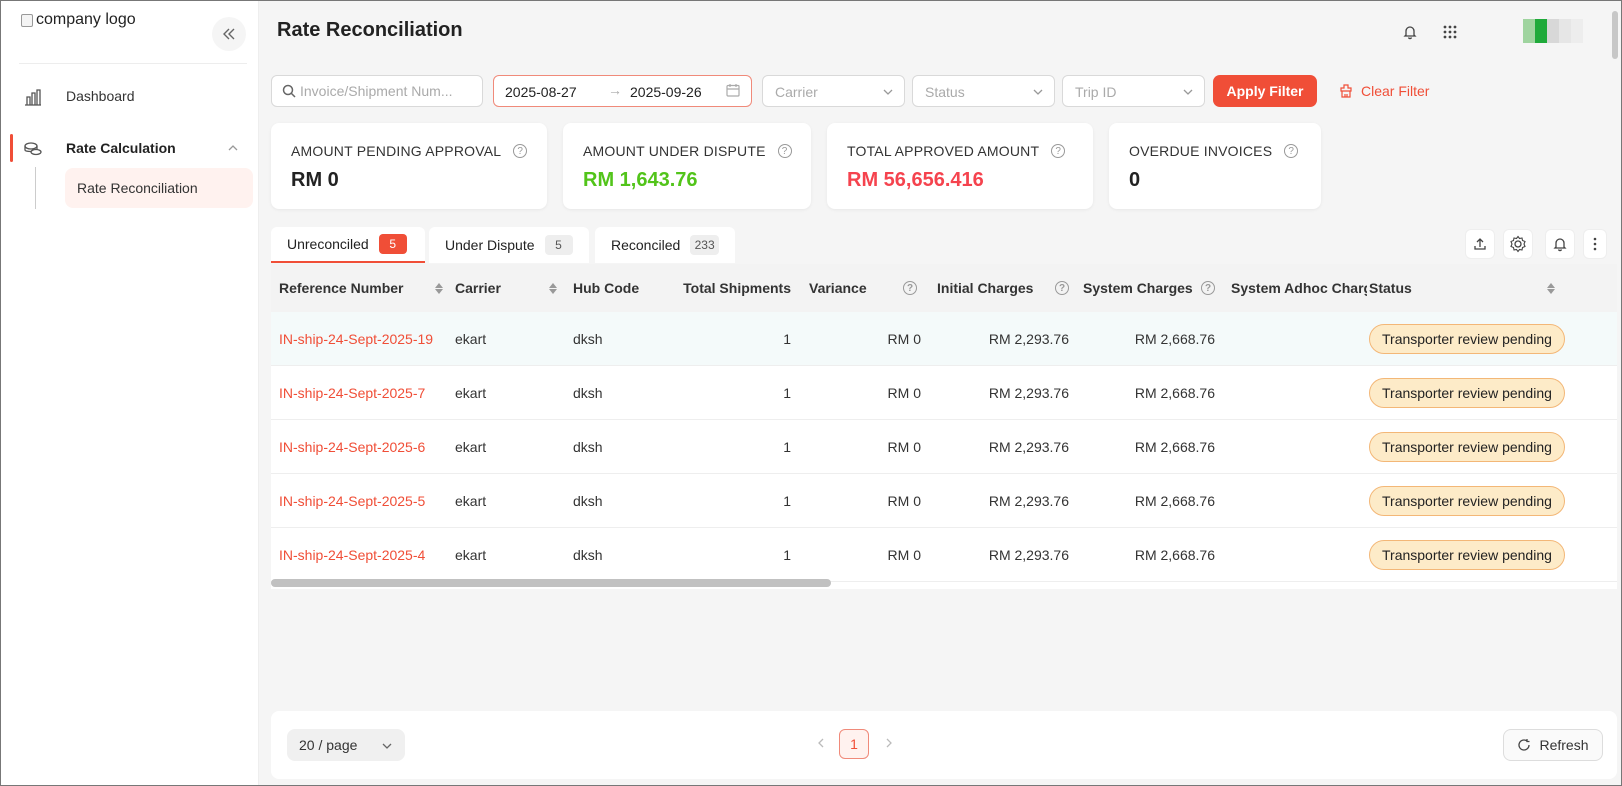  Describe the element at coordinates (361, 288) in the screenshot. I see `column-header-reference: Reference Number` at that location.